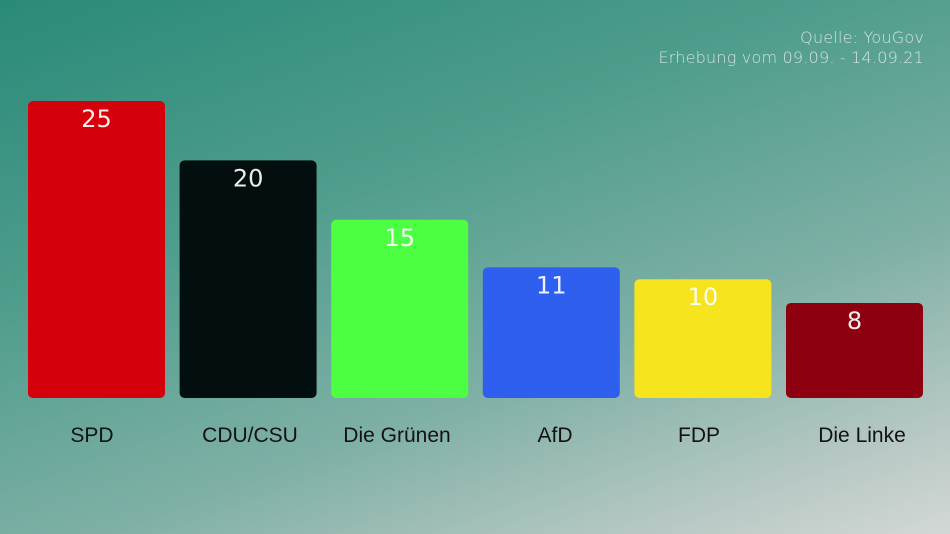 Image resolution: width=950 pixels, height=534 pixels. Describe the element at coordinates (703, 297) in the screenshot. I see `value-label-fdp: 10` at that location.